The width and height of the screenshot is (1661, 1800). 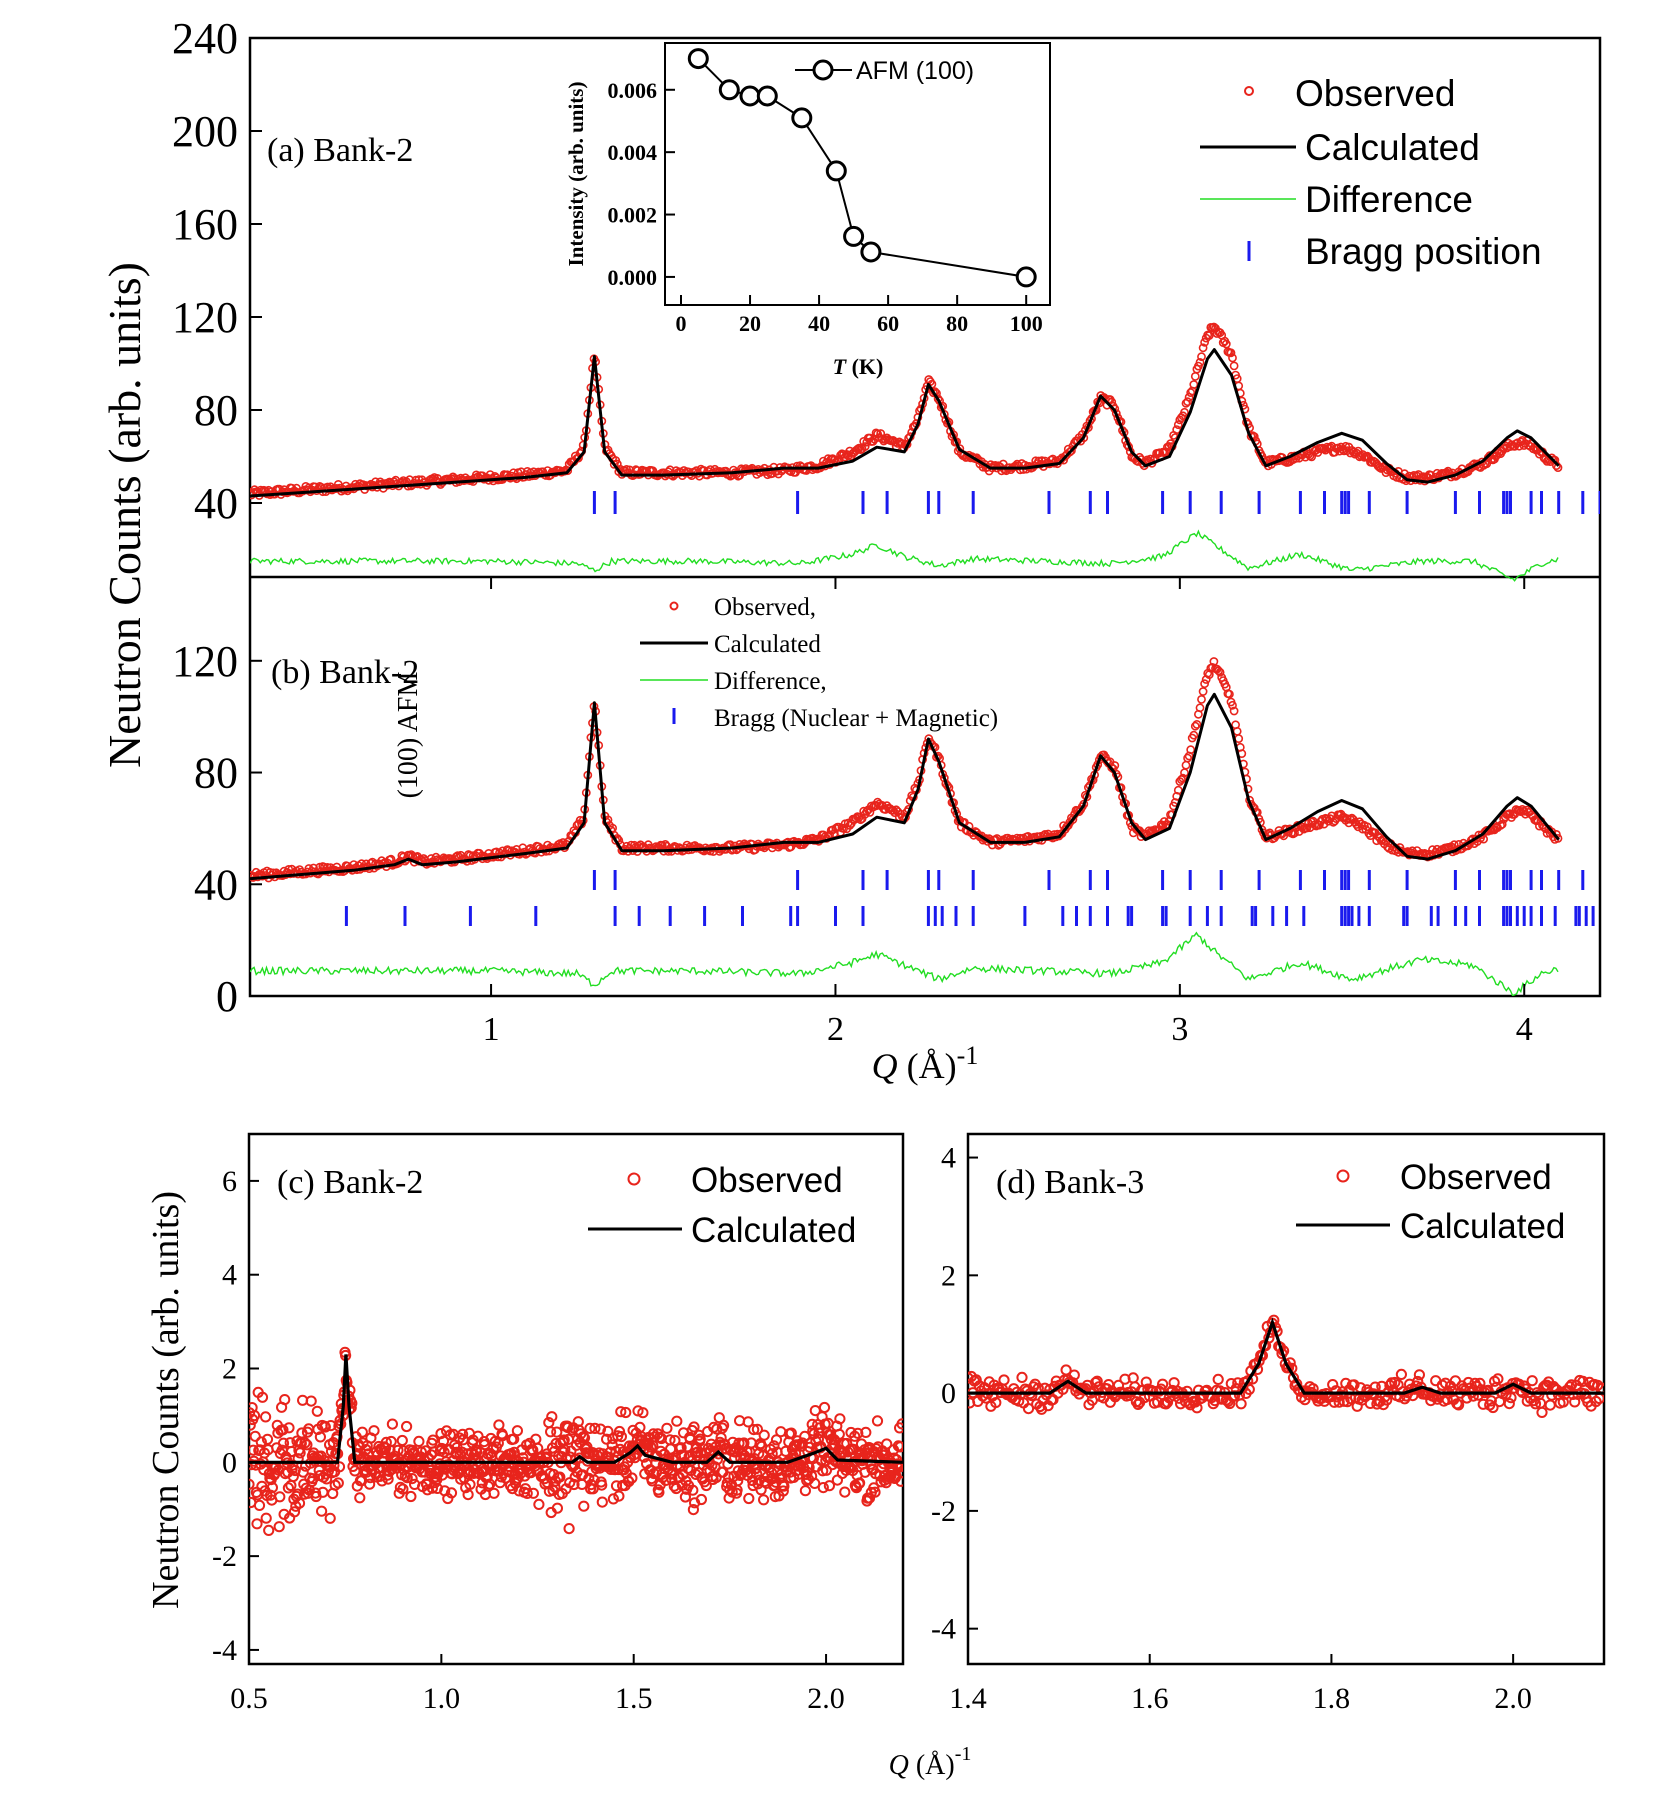 I want to click on inset-legend-label: AFM (100), so click(x=915, y=71).